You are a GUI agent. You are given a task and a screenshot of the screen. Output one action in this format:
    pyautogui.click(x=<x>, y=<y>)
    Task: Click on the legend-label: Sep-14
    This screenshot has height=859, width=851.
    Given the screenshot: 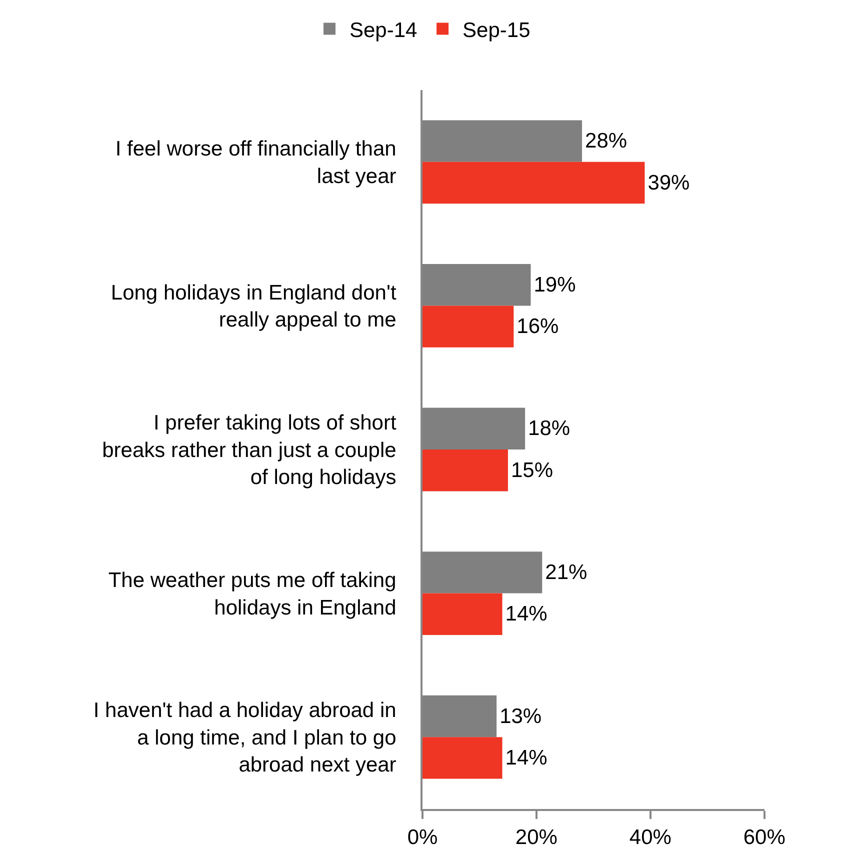 What is the action you would take?
    pyautogui.click(x=384, y=30)
    